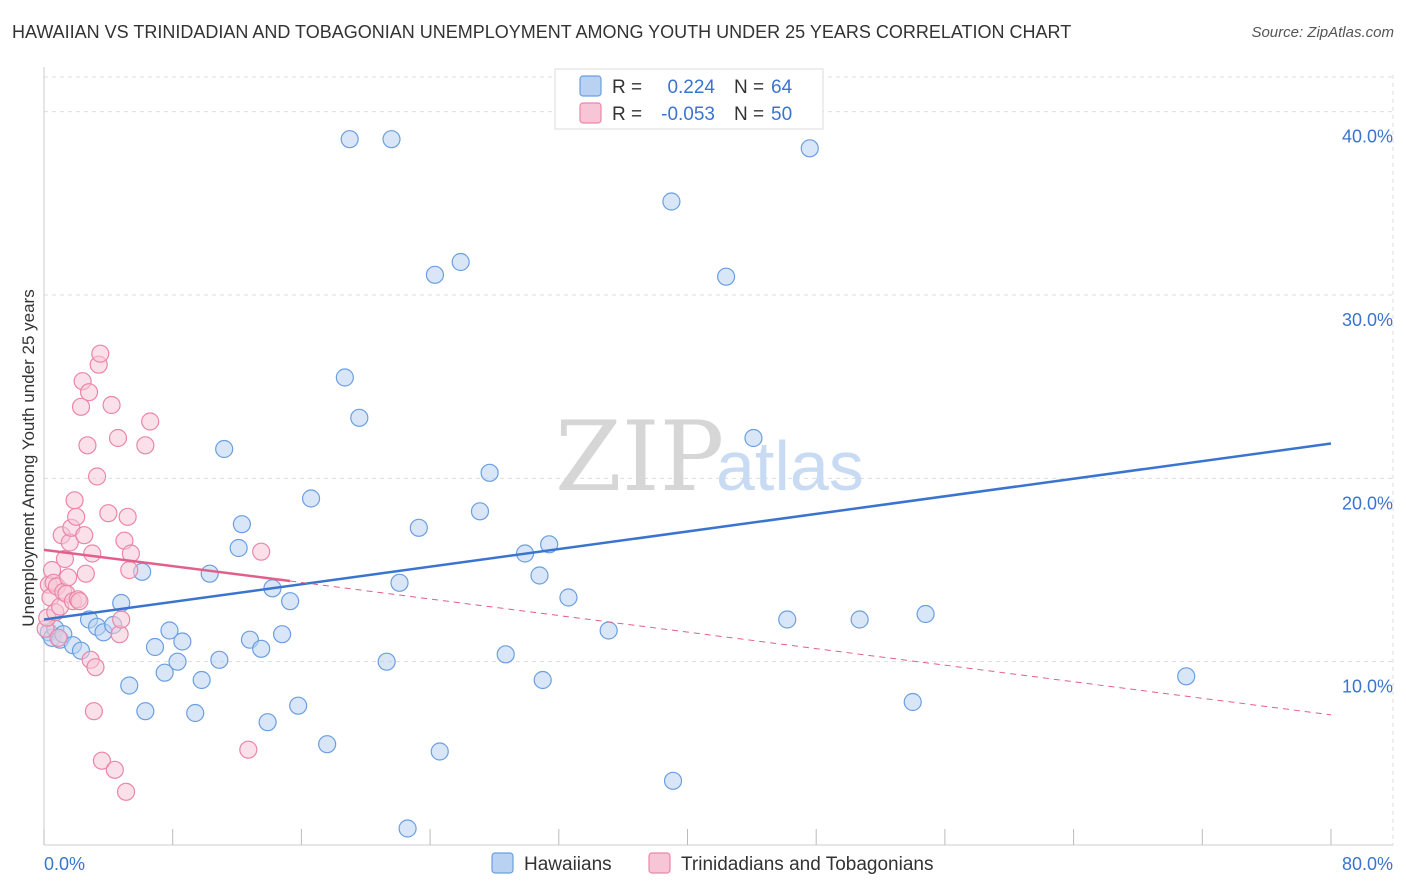  I want to click on legend-label-hawaiians: Hawaiians, so click(568, 864).